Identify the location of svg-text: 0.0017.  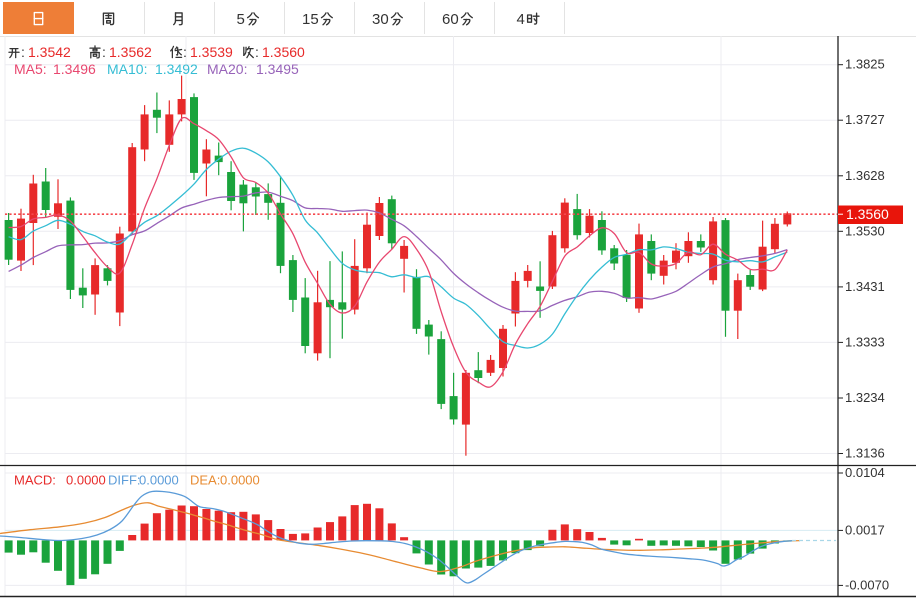
(865, 529).